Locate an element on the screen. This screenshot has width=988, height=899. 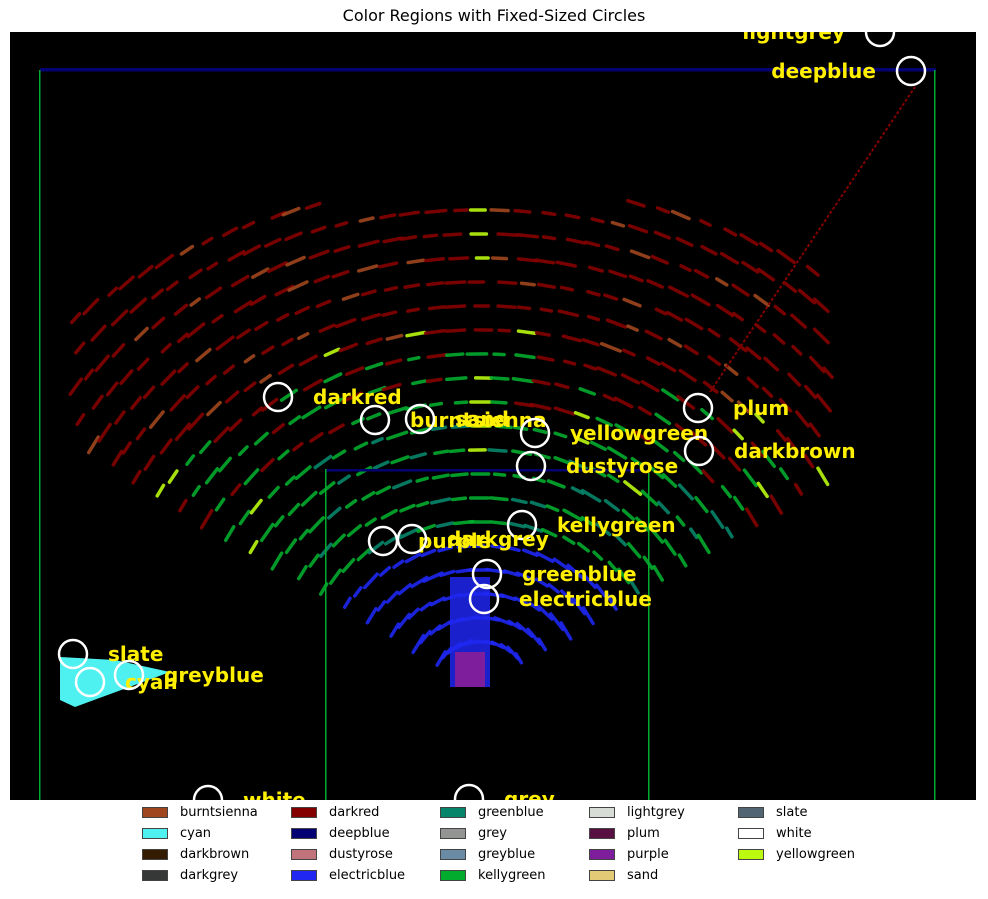
marker-label-white: white is located at coordinates (274, 794).